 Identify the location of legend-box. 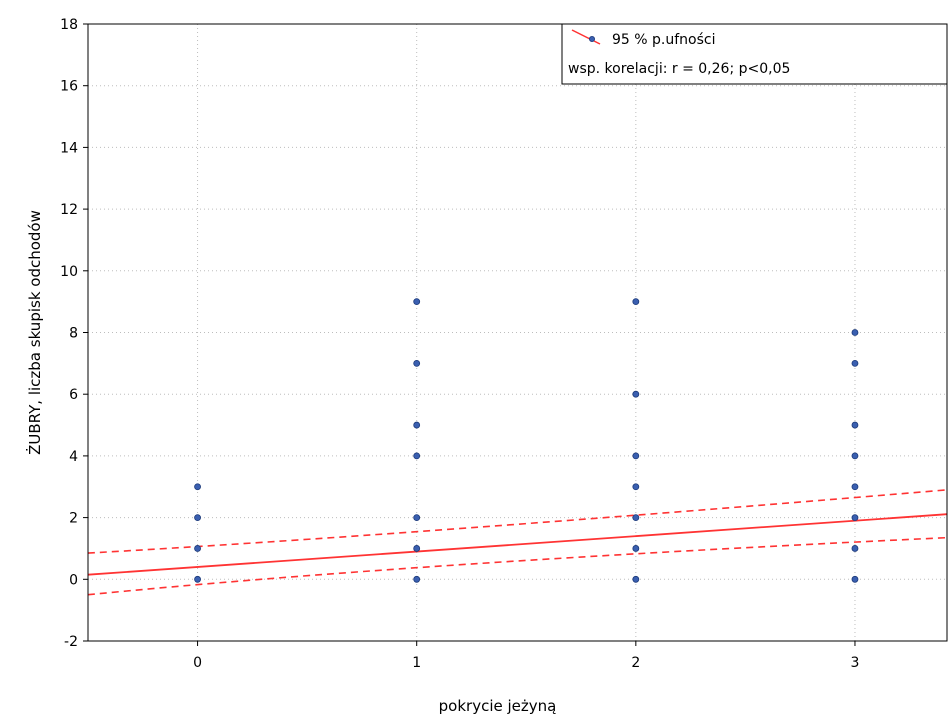
(754, 54).